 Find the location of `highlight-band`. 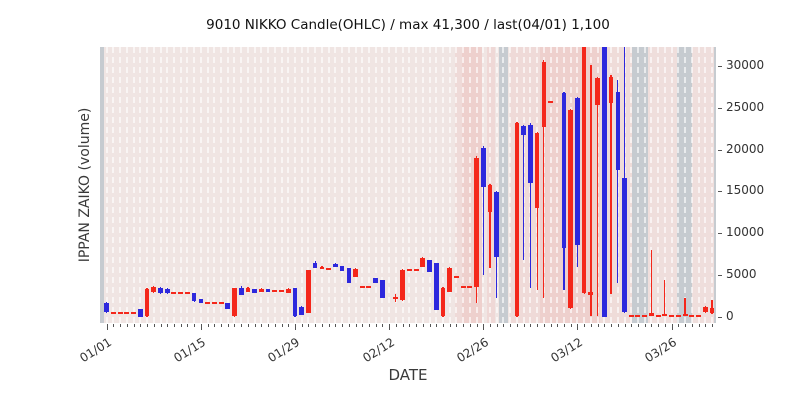

highlight-band is located at coordinates (703, 185).